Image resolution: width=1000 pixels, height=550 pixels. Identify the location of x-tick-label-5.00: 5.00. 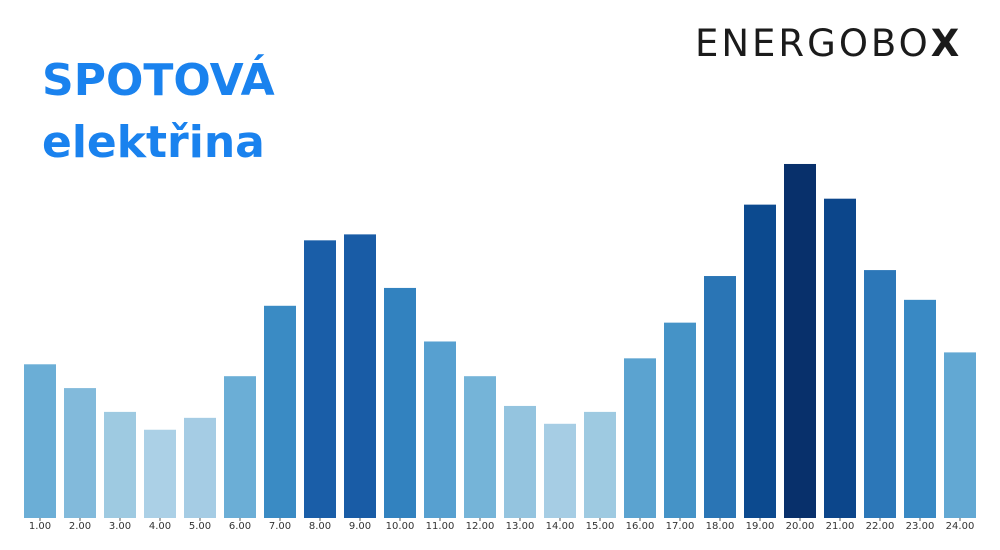
(200, 526).